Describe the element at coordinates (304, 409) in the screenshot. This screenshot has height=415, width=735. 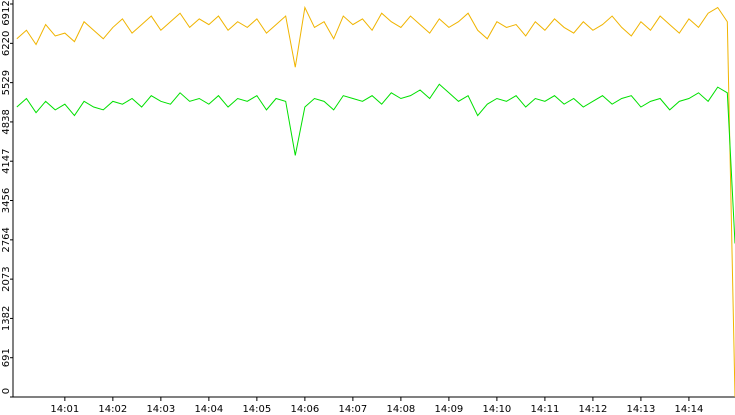
I see `x-tick-label: 14:06` at that location.